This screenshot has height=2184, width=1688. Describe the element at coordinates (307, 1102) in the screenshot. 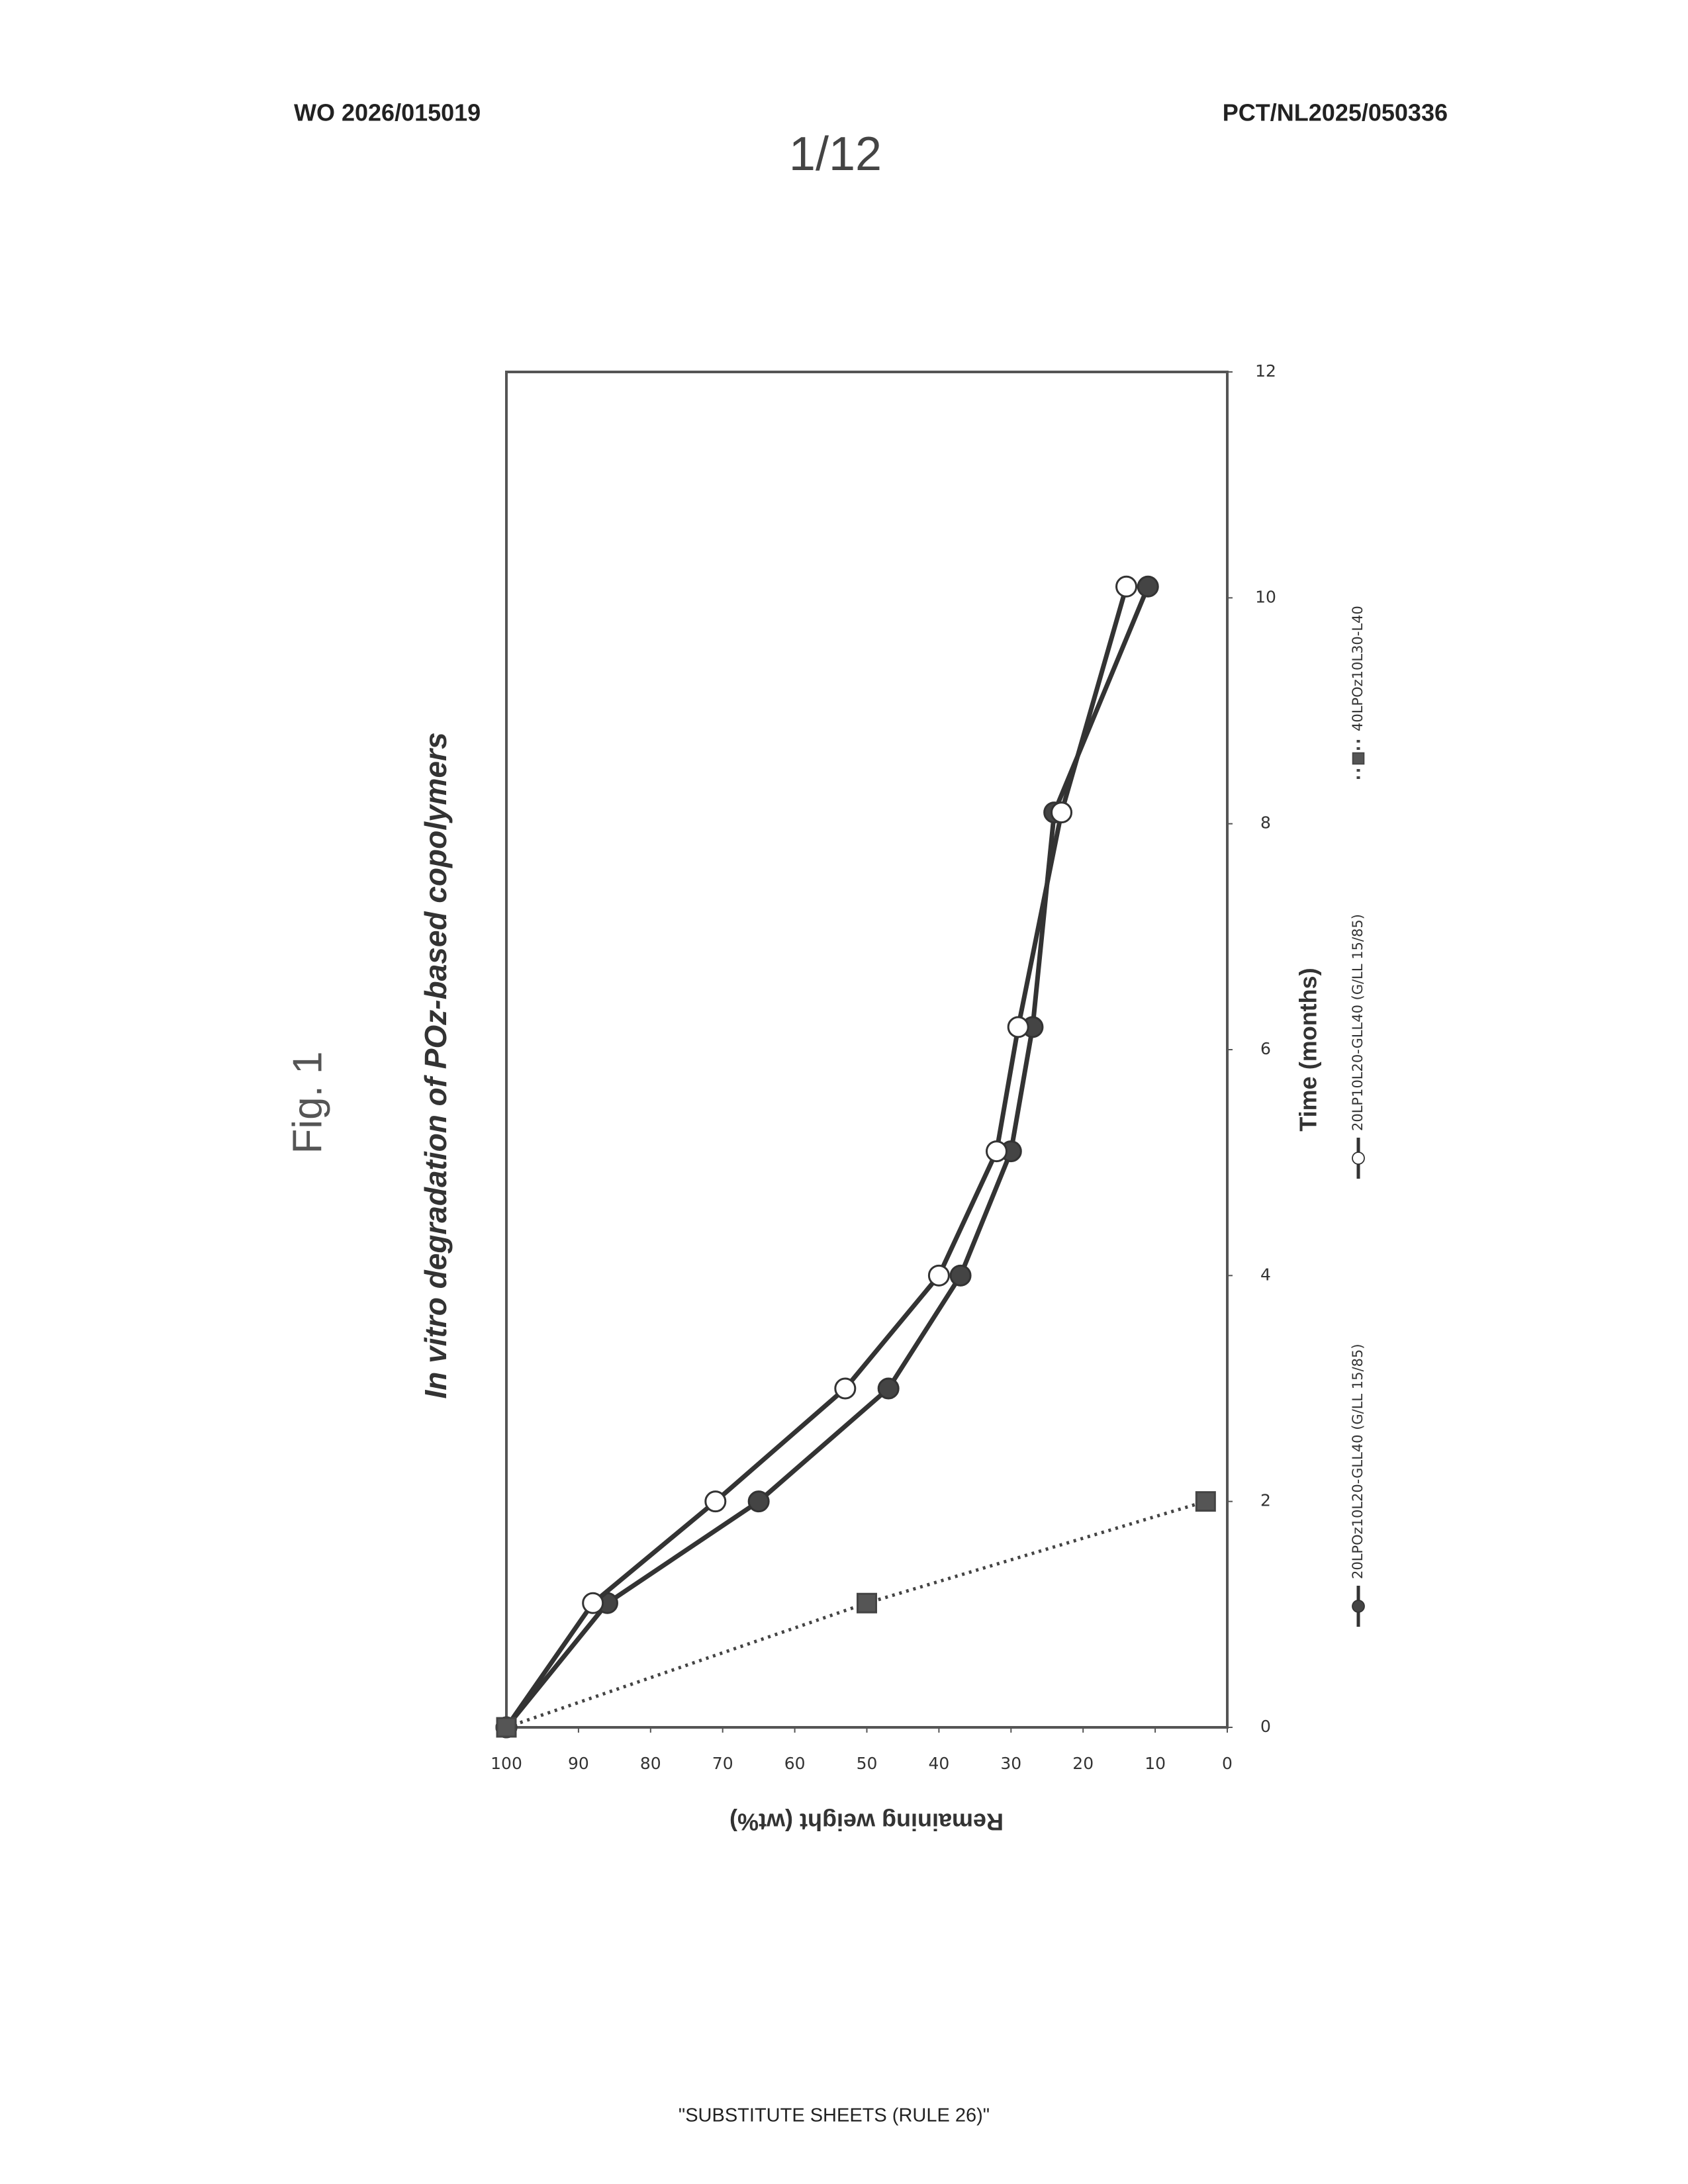

I see `figure-label: Fig. 1` at that location.